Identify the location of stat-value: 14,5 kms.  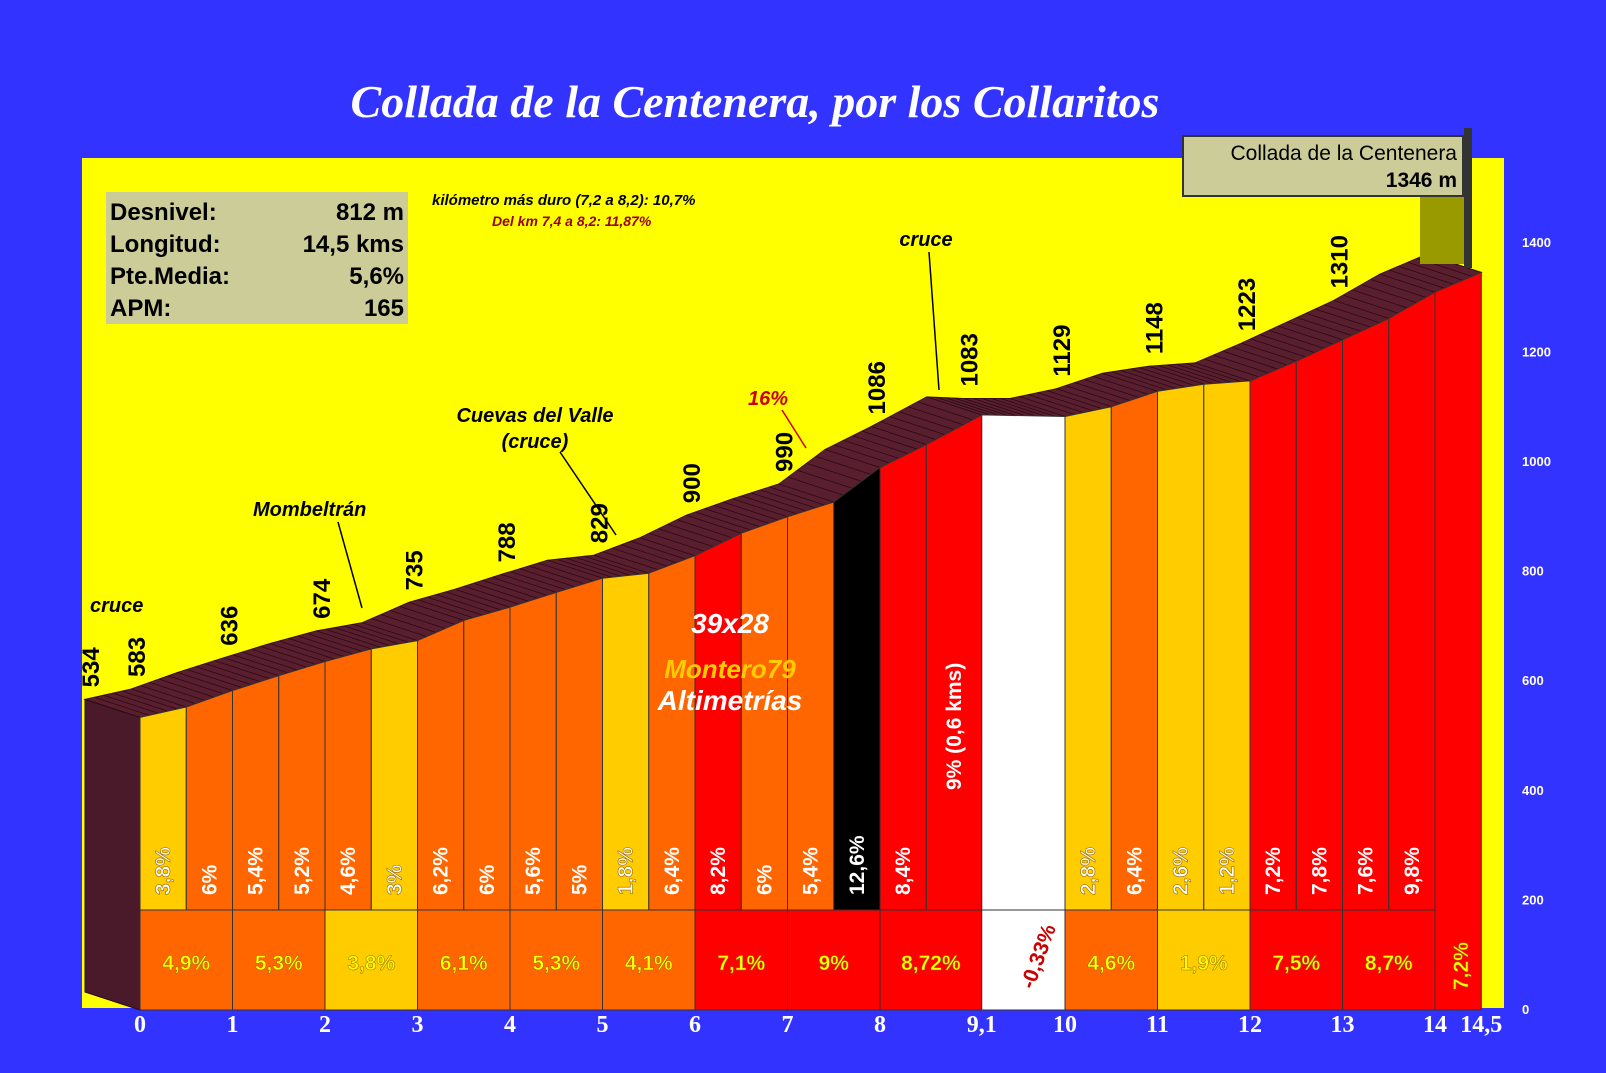
(353, 244).